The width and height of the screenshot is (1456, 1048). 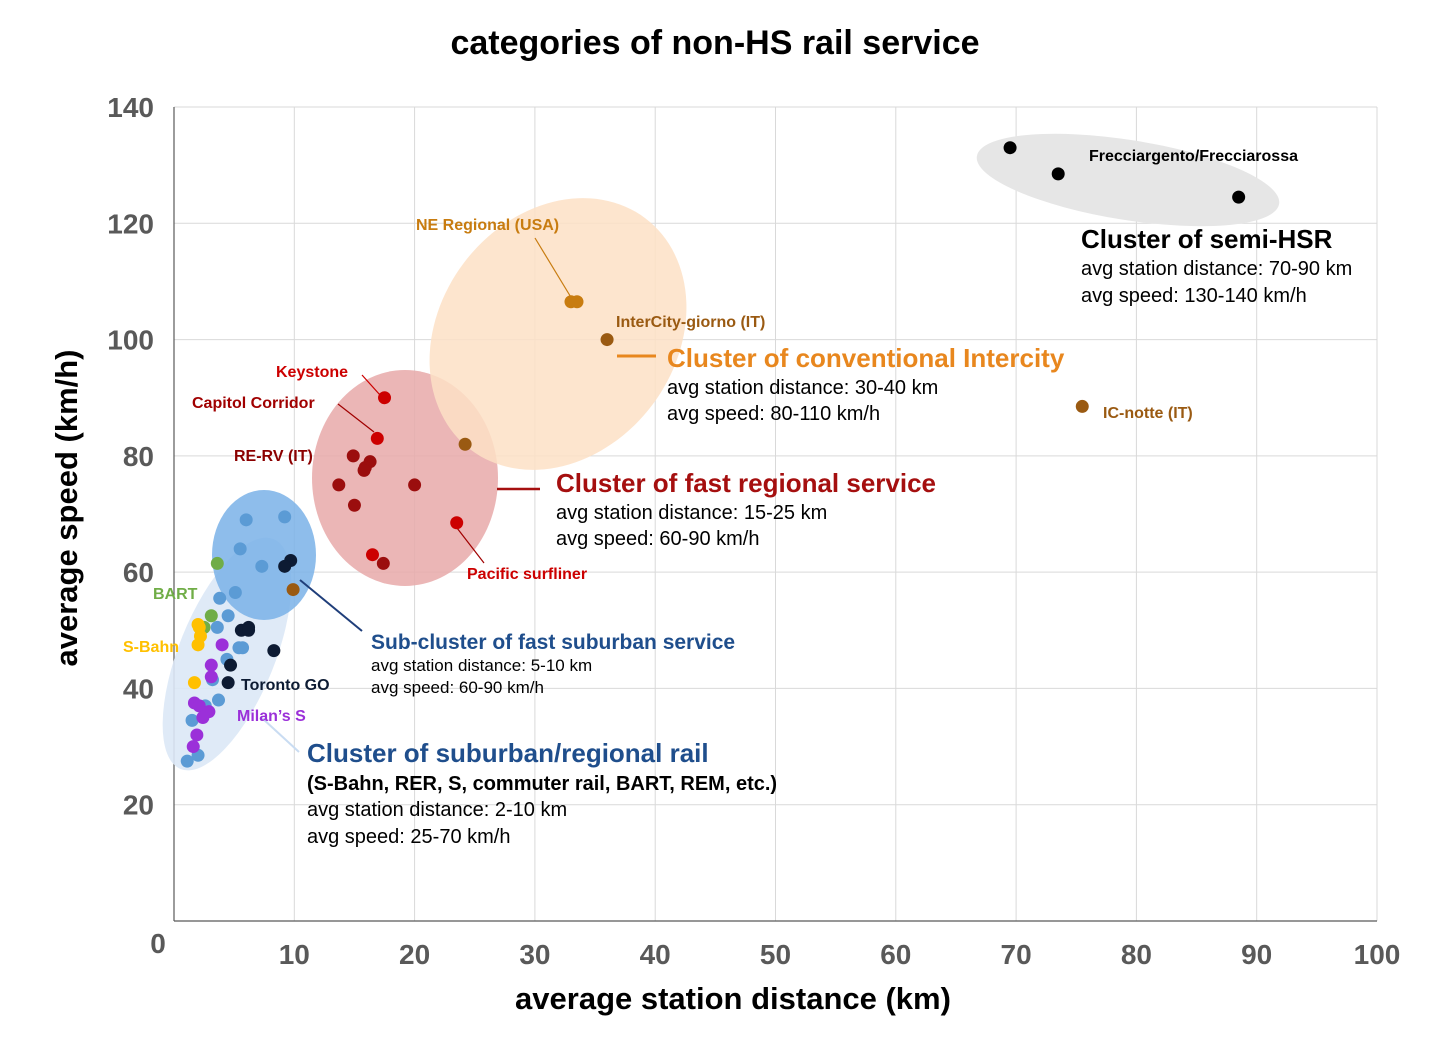 I want to click on point-label-pacific-surfliner: Pacific surfliner, so click(x=527, y=574).